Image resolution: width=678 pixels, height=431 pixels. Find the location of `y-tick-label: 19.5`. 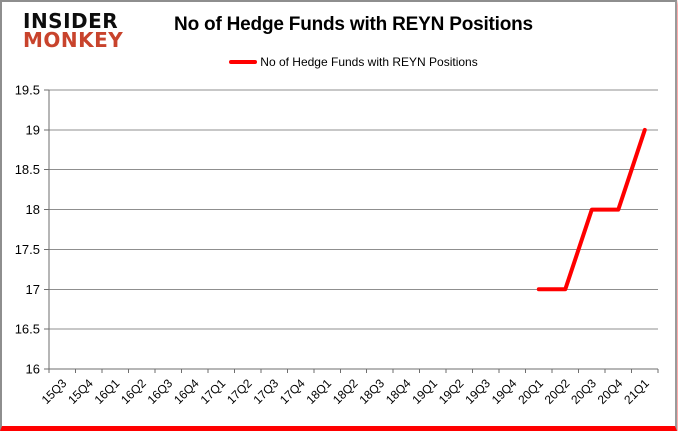

y-tick-label: 19.5 is located at coordinates (27, 90).